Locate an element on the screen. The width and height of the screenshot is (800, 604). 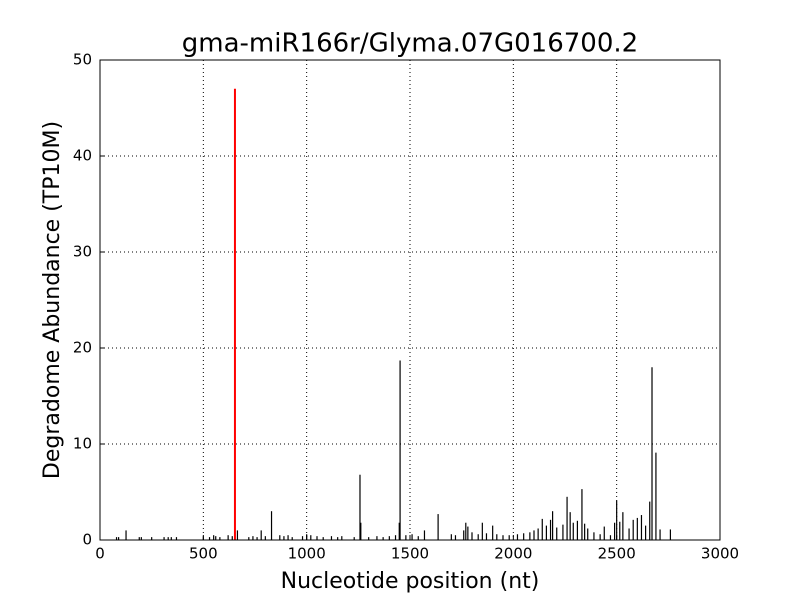
y-tick-label: 50 is located at coordinates (82, 60).